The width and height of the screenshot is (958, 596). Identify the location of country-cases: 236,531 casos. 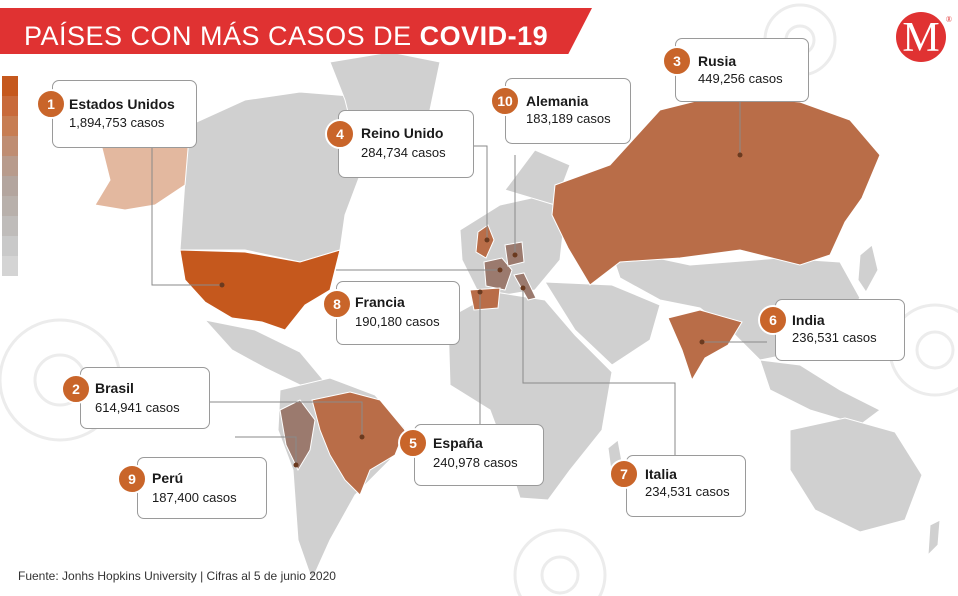
(834, 337).